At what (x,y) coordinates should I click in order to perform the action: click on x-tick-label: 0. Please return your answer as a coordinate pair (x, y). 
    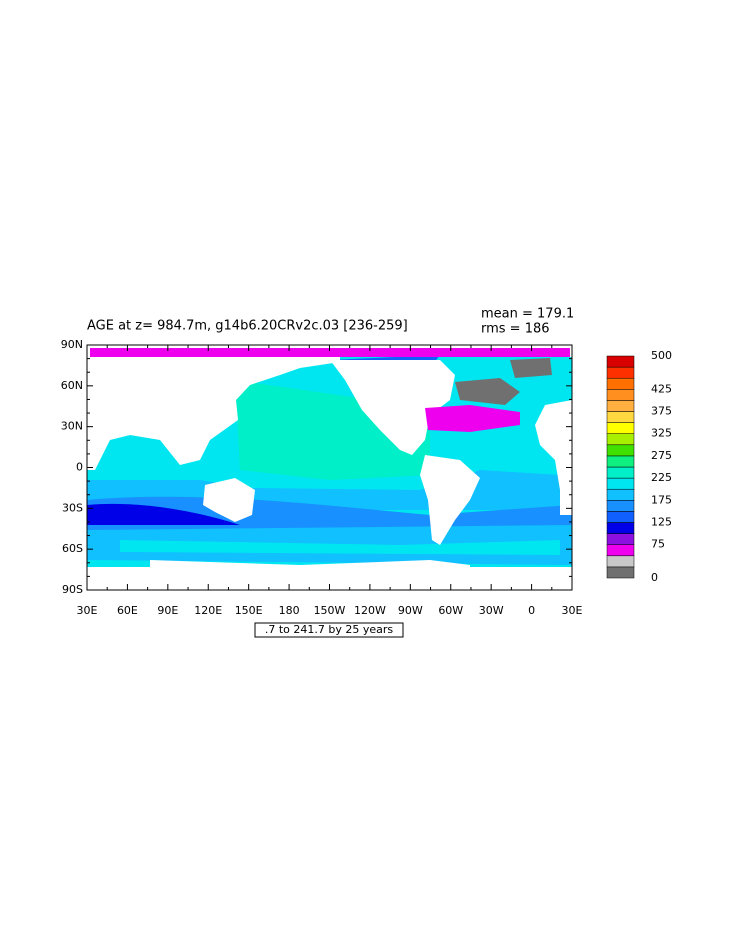
    Looking at the image, I should click on (531, 610).